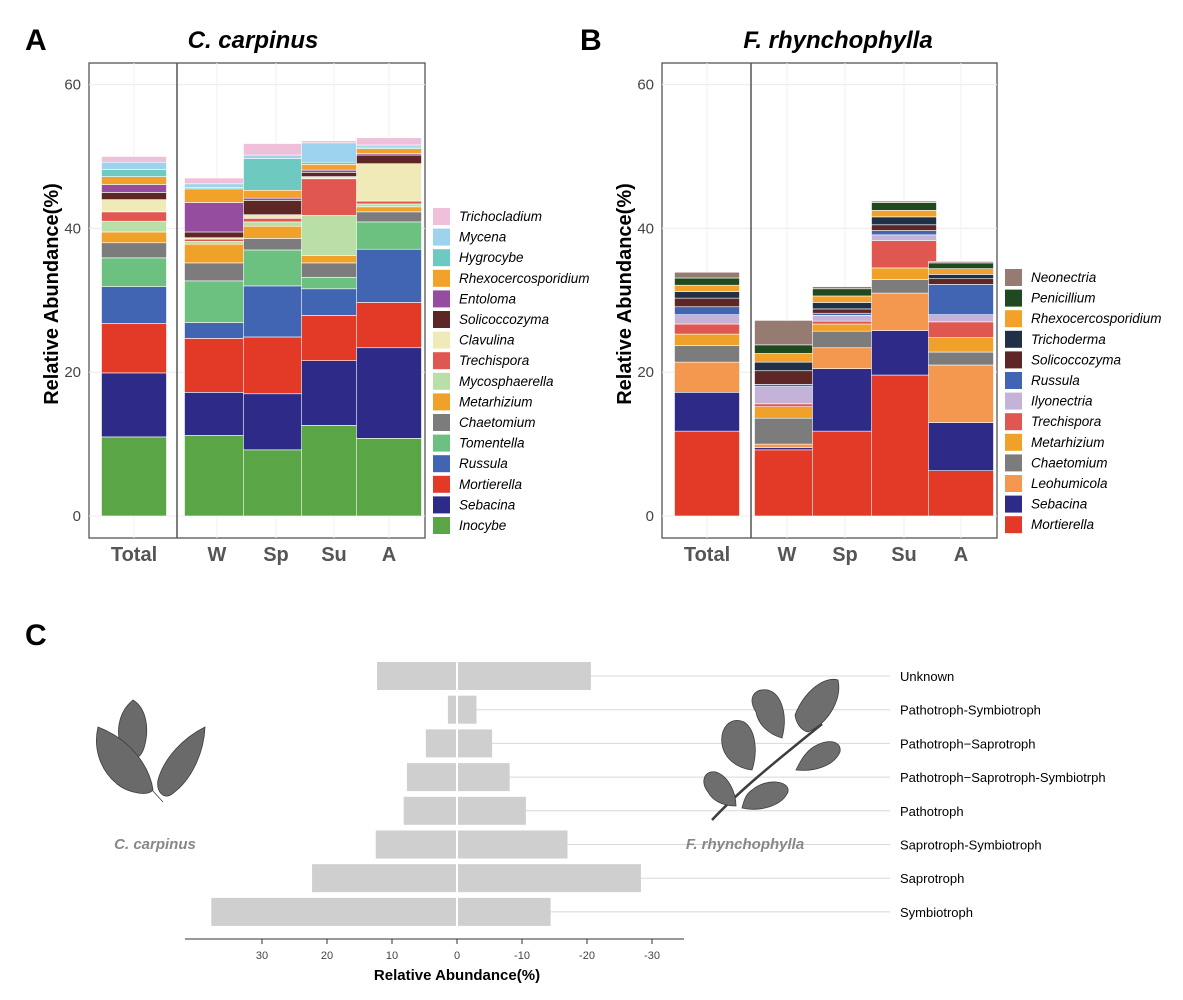  Describe the element at coordinates (772, 749) in the screenshot. I see `rhynchophylla-leaf-illustration` at that location.